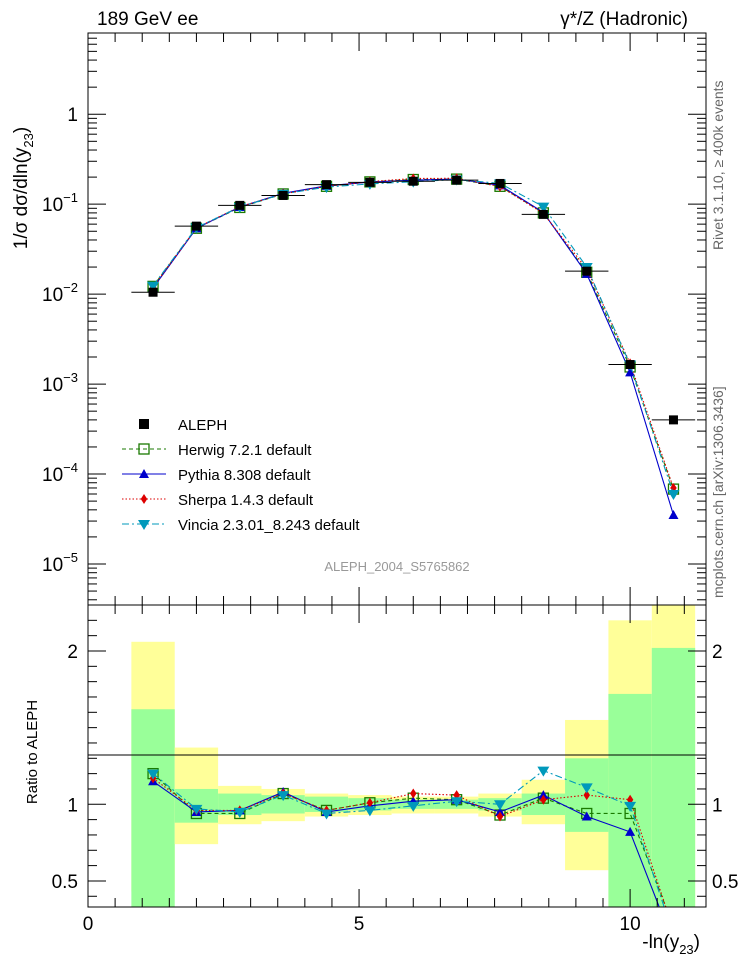 The height and width of the screenshot is (972, 746). I want to click on main-ytick-label: 1, so click(72, 115).